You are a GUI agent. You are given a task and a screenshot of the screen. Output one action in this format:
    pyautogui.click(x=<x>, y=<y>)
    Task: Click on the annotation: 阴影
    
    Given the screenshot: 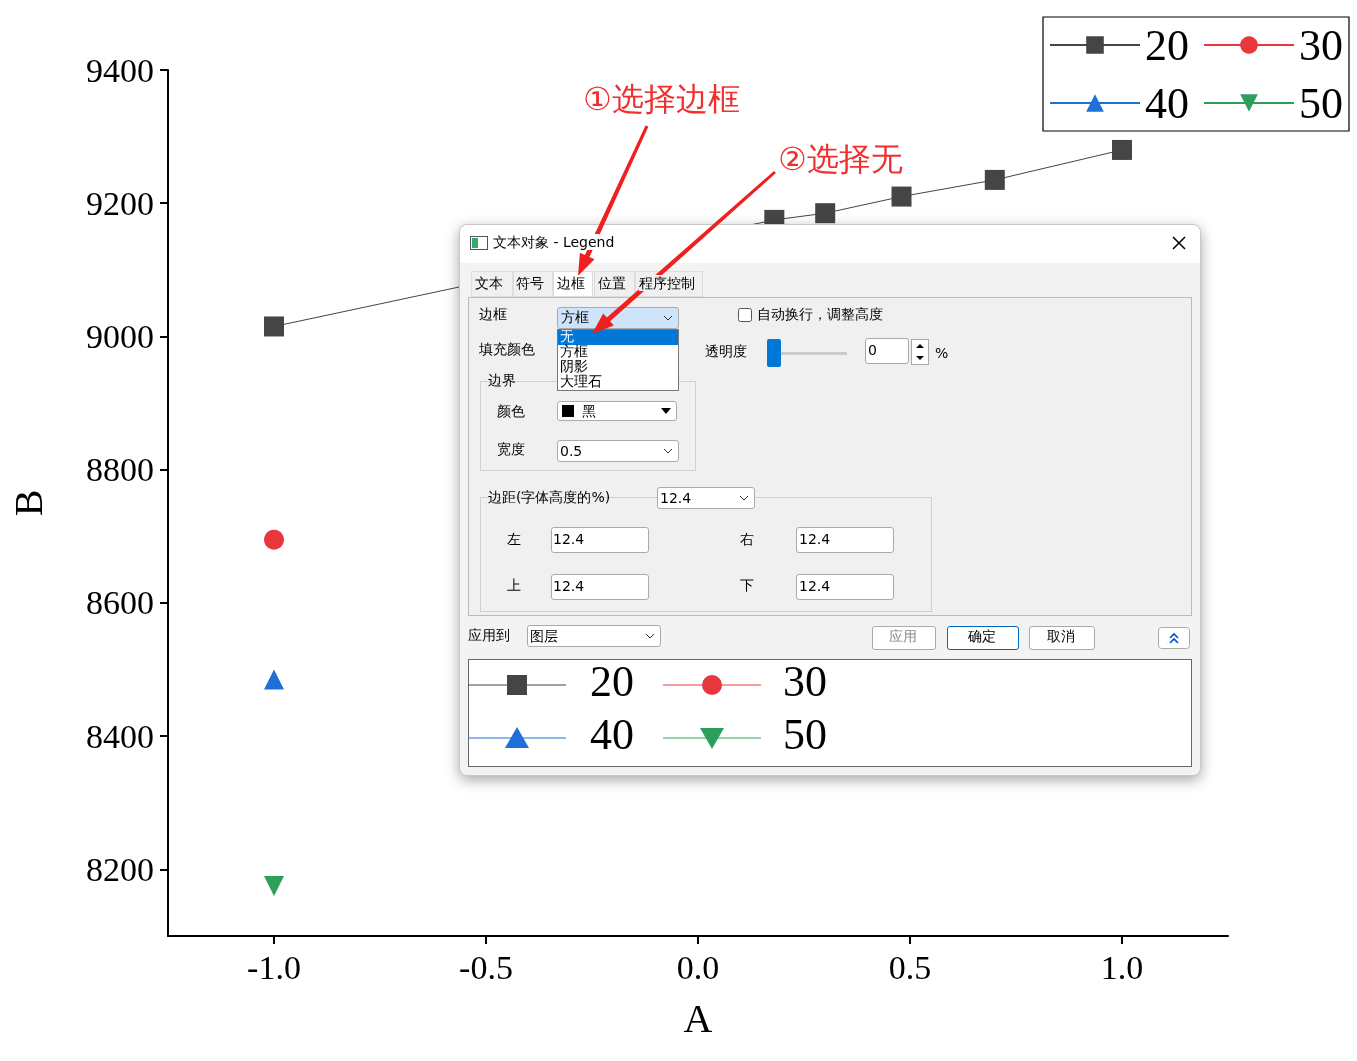 What is the action you would take?
    pyautogui.click(x=574, y=366)
    